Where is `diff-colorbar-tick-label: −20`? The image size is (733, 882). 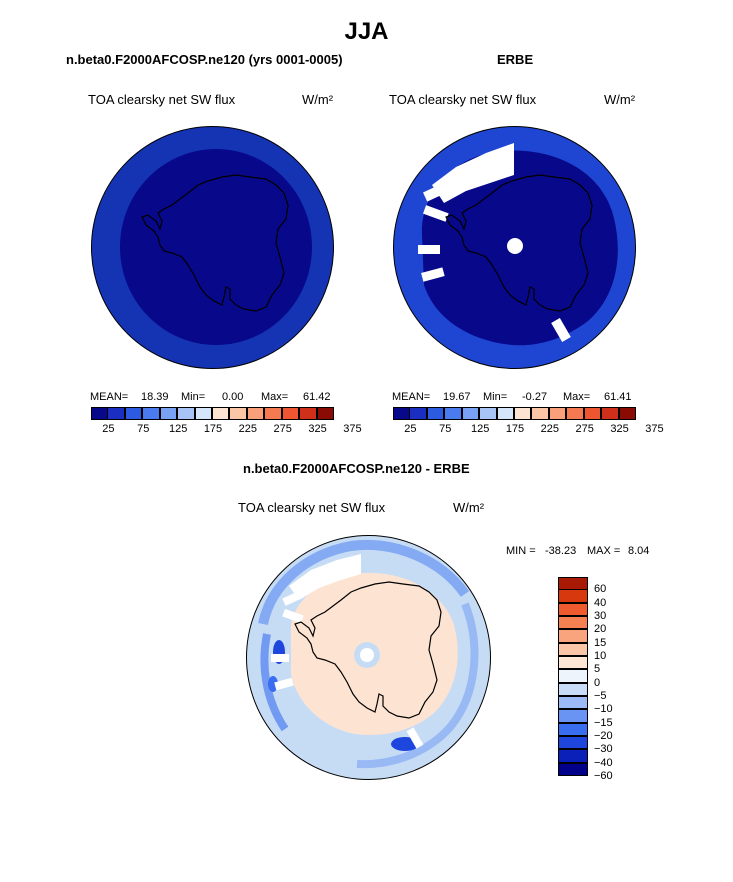
diff-colorbar-tick-label: −20 is located at coordinates (603, 736).